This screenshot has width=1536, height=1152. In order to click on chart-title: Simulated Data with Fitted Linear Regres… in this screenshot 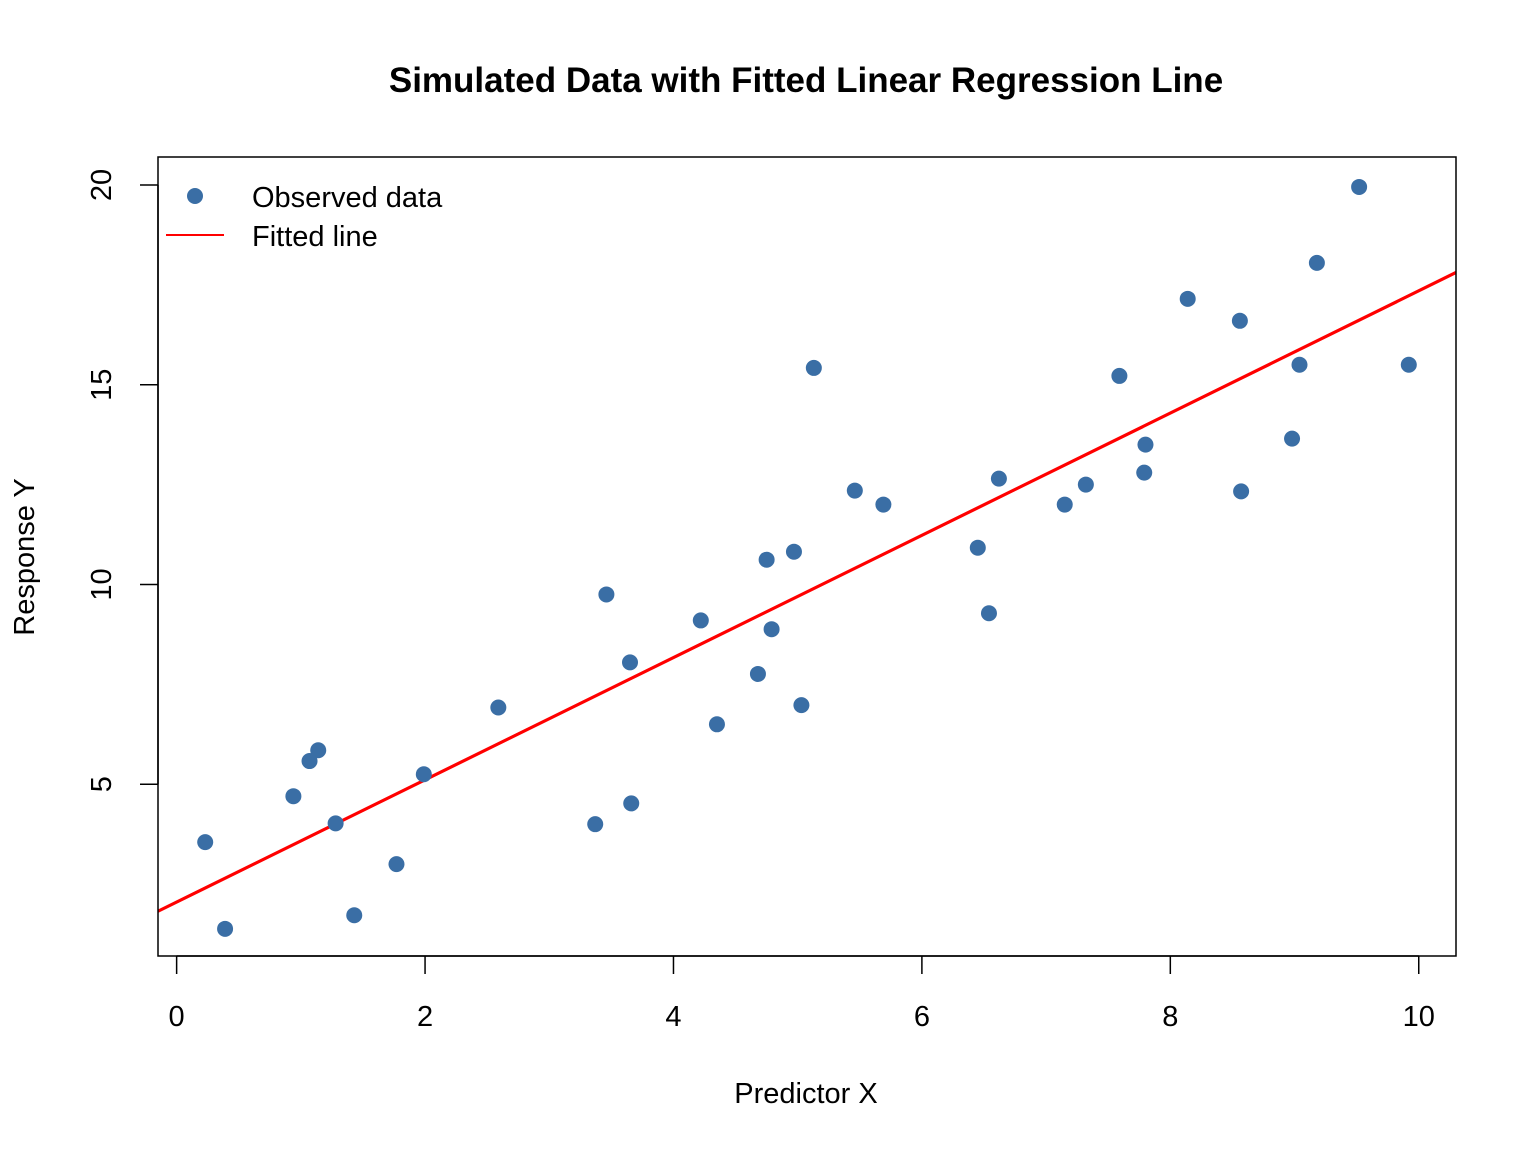, I will do `click(806, 80)`.